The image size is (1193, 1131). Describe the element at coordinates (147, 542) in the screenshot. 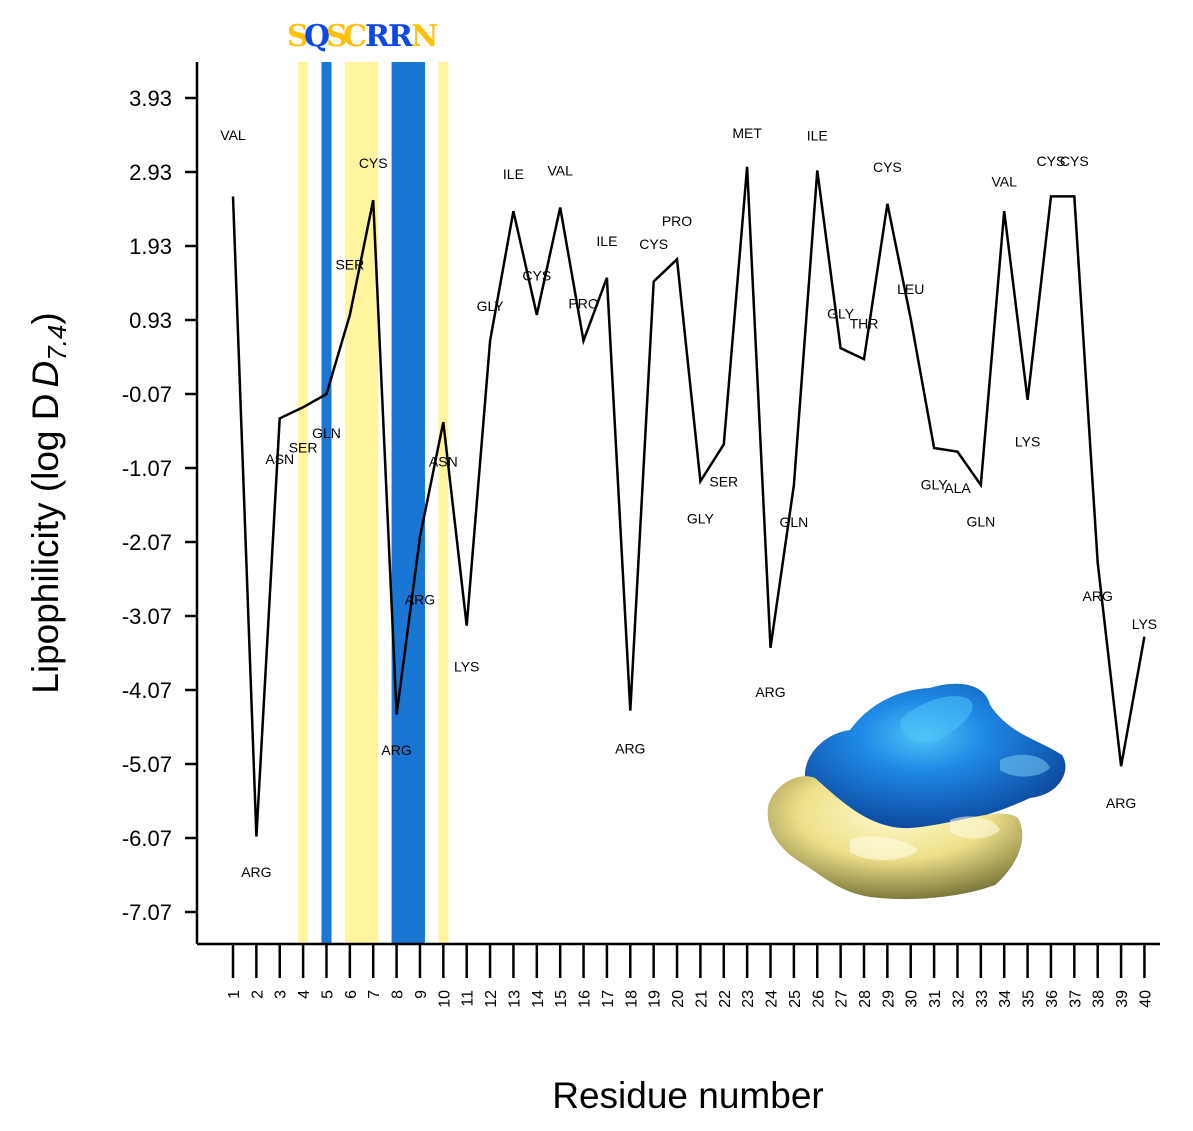

I see `y-tick-label-7: -2.07` at that location.